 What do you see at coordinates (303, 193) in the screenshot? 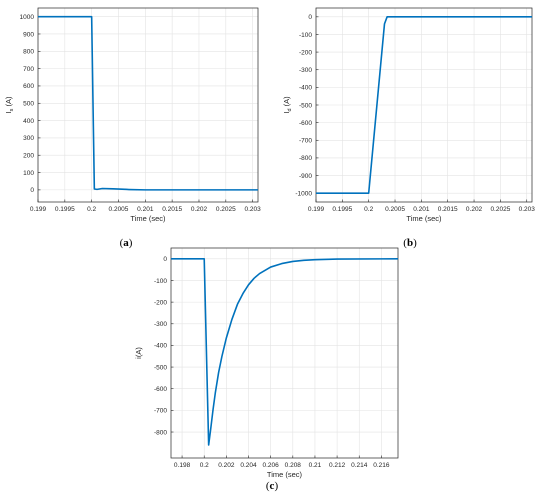
I see `y-tick-label: -1000` at bounding box center [303, 193].